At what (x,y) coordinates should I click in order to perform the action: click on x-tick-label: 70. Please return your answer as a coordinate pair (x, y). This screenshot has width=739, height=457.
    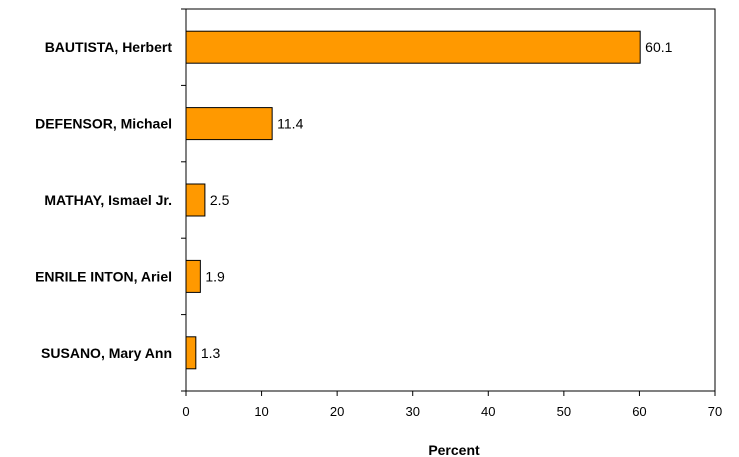
    Looking at the image, I should click on (715, 411).